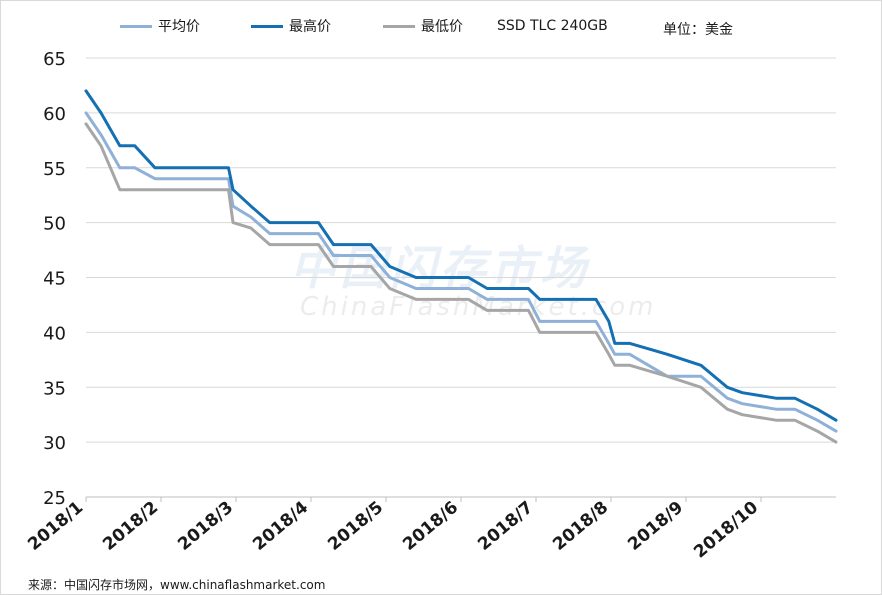 Image resolution: width=882 pixels, height=595 pixels. What do you see at coordinates (267, 26) in the screenshot?
I see `legend-swatch-max` at bounding box center [267, 26].